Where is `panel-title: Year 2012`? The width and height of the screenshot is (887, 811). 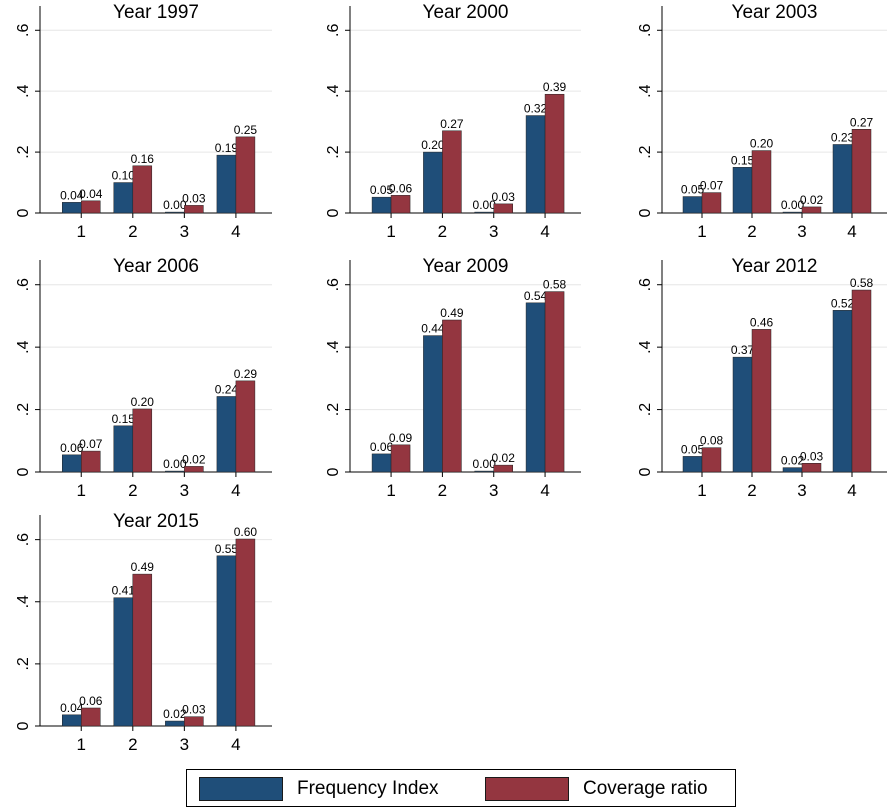
panel-title: Year 2012 is located at coordinates (775, 266).